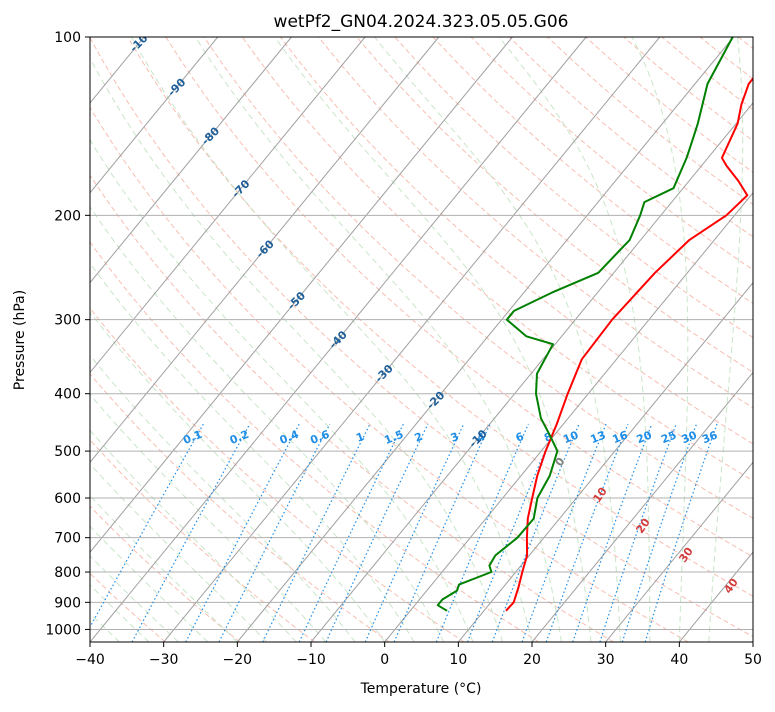  I want to click on dry-adiabat-label: -80, so click(210, 135).